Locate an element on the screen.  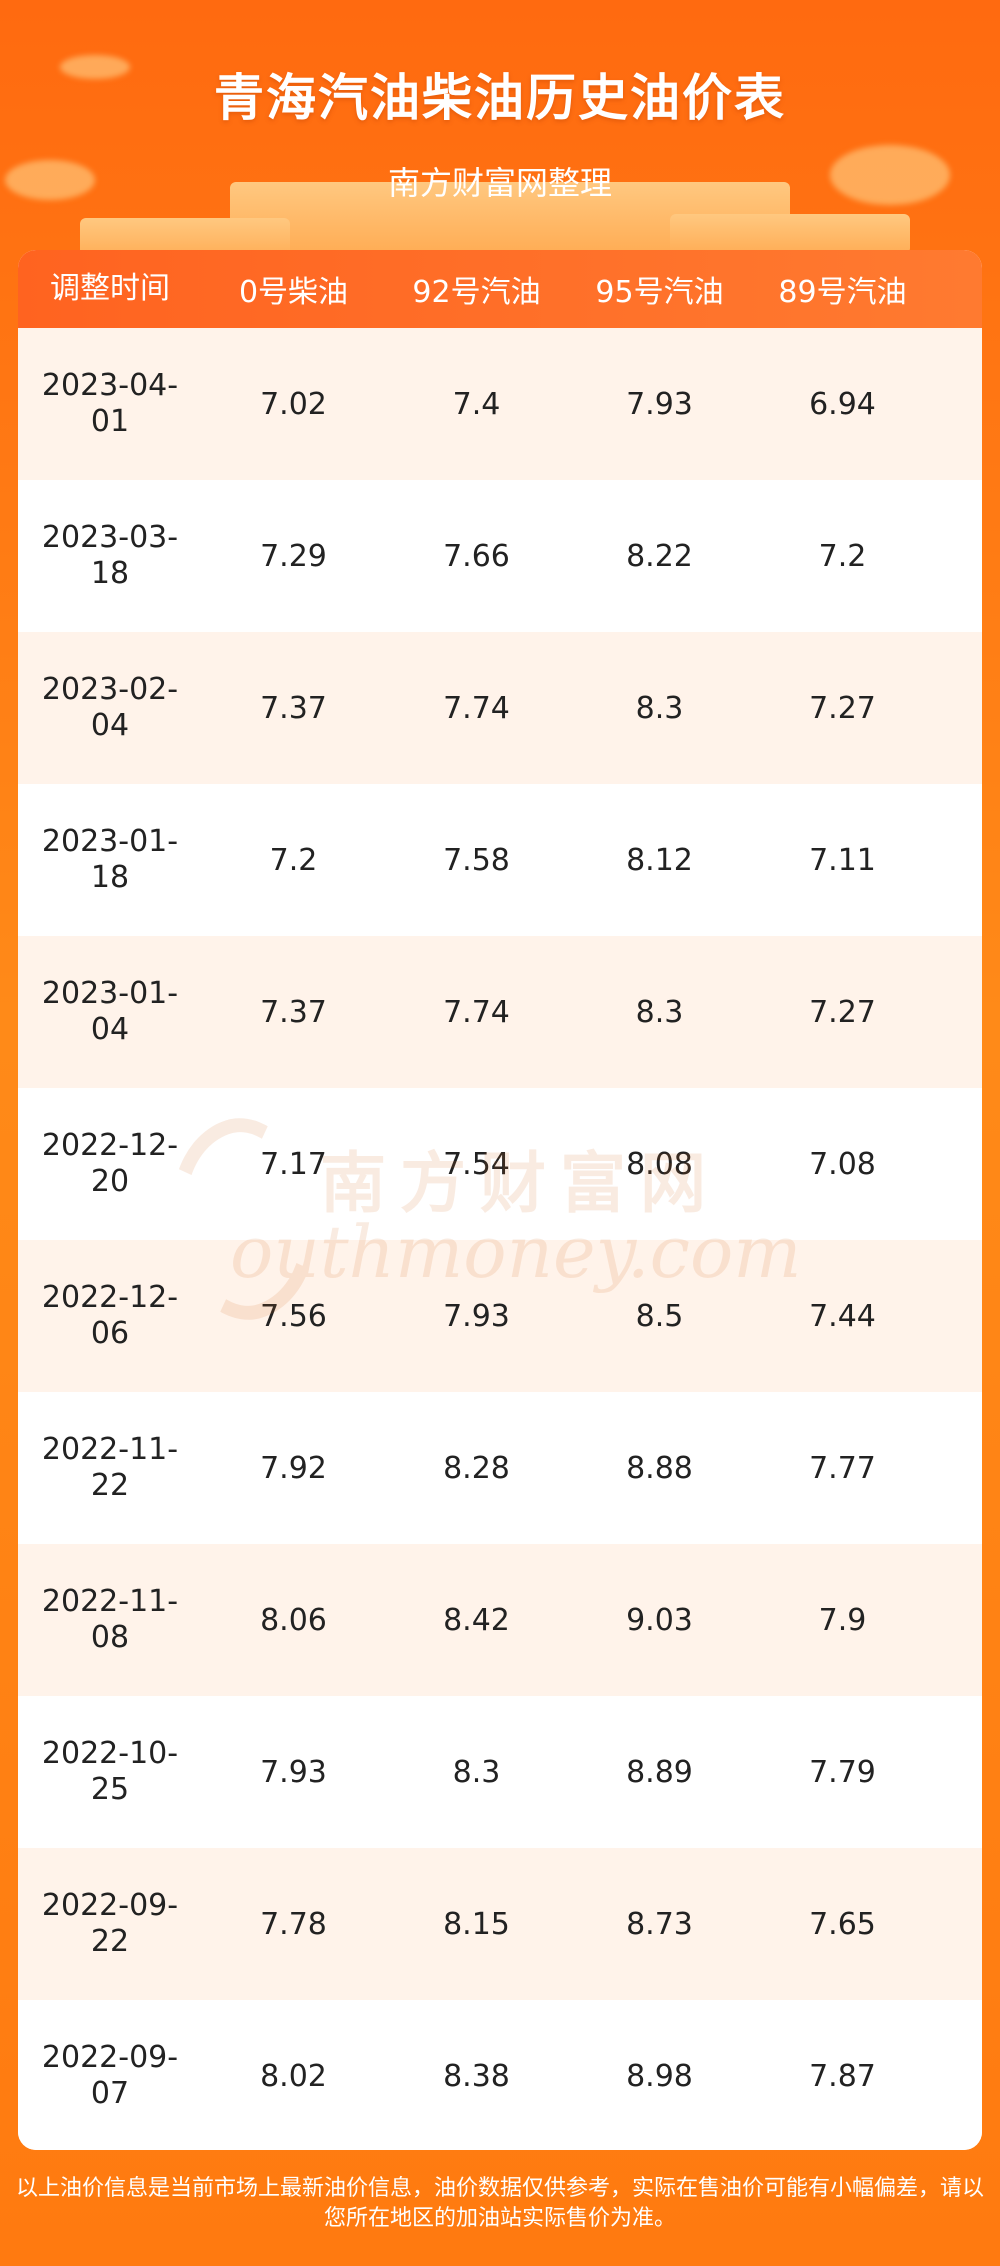
cell-gasoline-92: 7.58 is located at coordinates (476, 860).